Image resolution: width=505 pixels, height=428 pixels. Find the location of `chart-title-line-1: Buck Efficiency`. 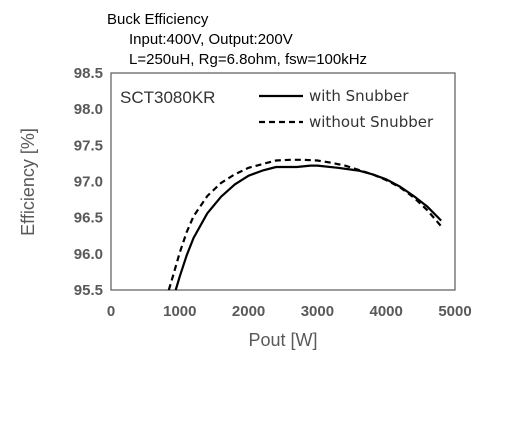

chart-title-line-1: Buck Efficiency is located at coordinates (158, 19).